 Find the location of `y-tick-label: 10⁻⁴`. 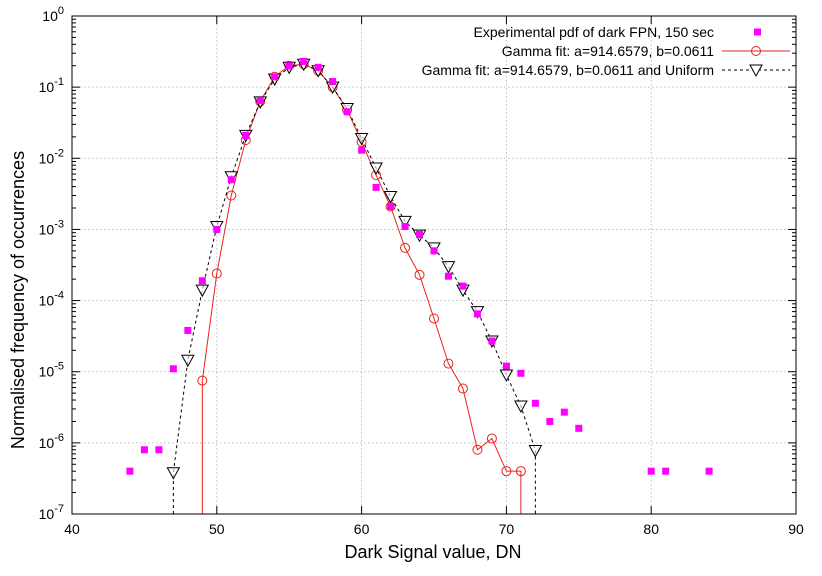

y-tick-label: 10⁻⁴ is located at coordinates (51, 299).